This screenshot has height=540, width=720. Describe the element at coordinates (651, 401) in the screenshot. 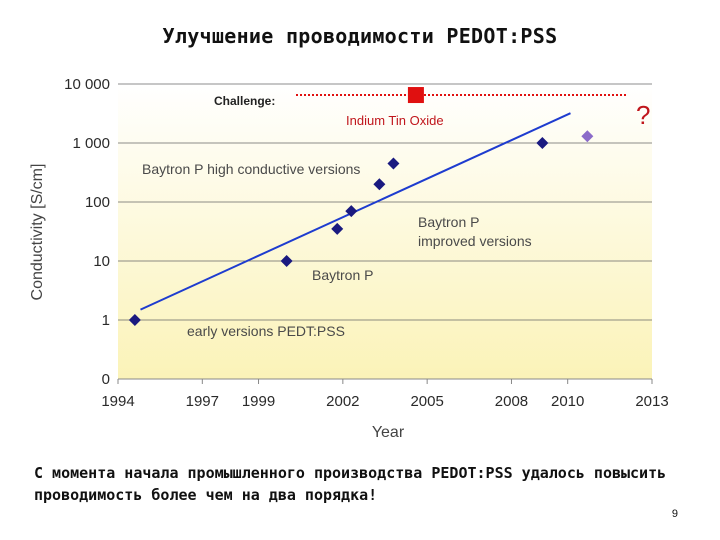

I see `x-tick-label: 2013` at that location.